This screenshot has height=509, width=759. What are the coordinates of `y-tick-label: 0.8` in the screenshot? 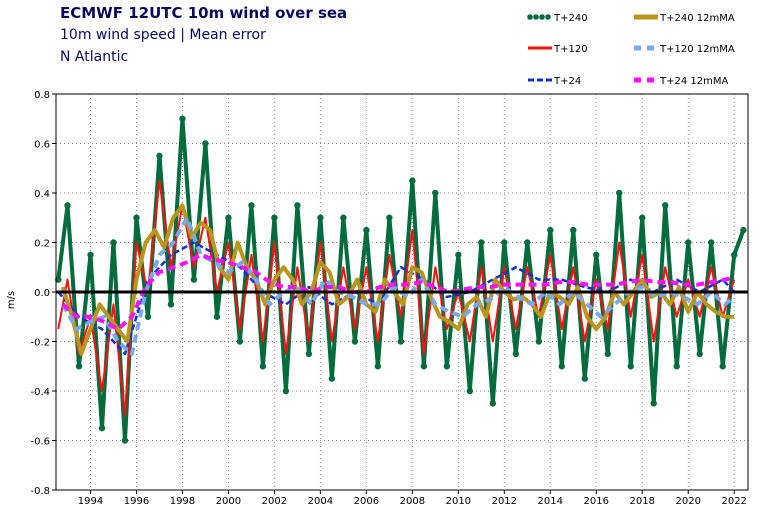 It's located at (42, 95).